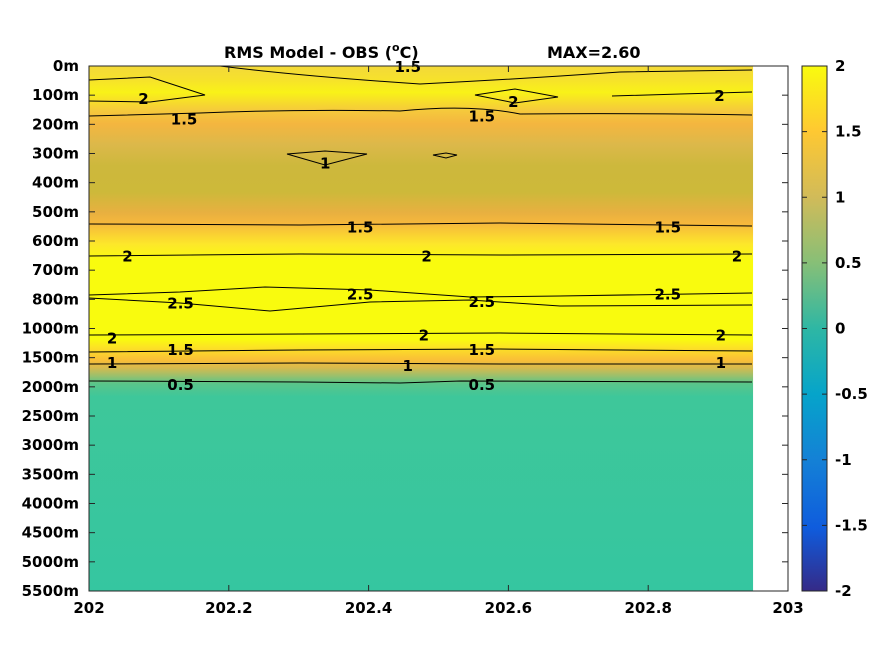 The image size is (875, 656). Describe the element at coordinates (787, 608) in the screenshot. I see `x-tick-label: 203` at that location.